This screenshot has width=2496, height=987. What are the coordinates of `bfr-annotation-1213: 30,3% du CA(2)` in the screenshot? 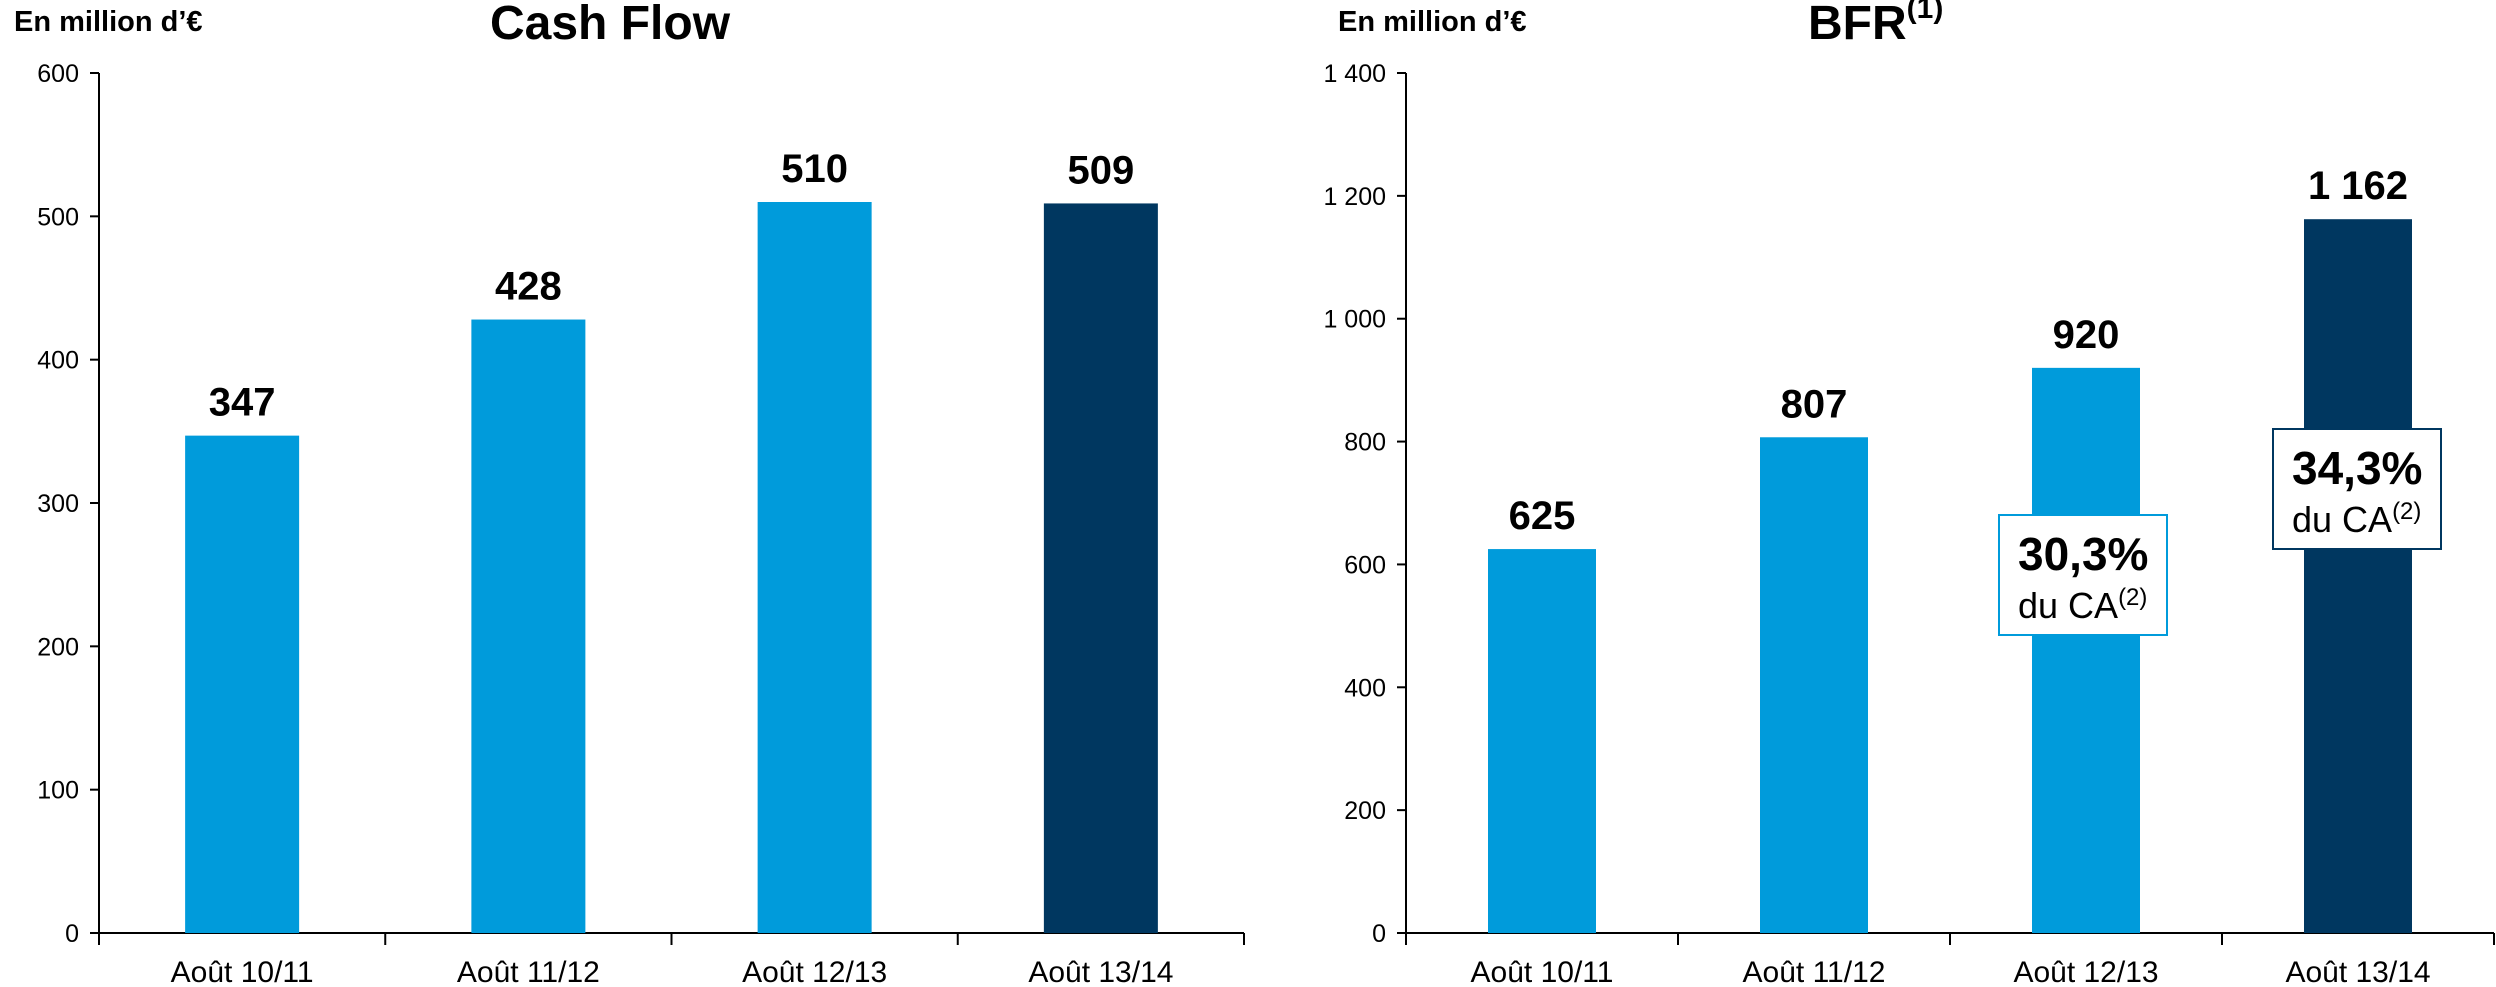 It's located at (2083, 575).